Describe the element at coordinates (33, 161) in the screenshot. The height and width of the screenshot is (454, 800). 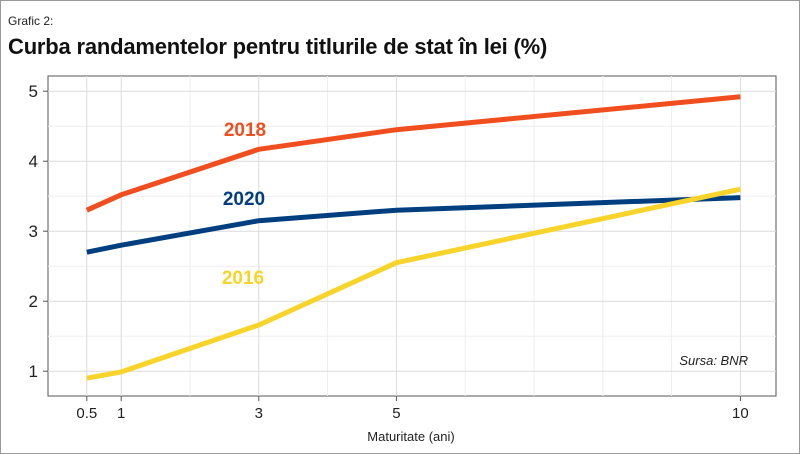
I see `y-tick-label: 4` at that location.